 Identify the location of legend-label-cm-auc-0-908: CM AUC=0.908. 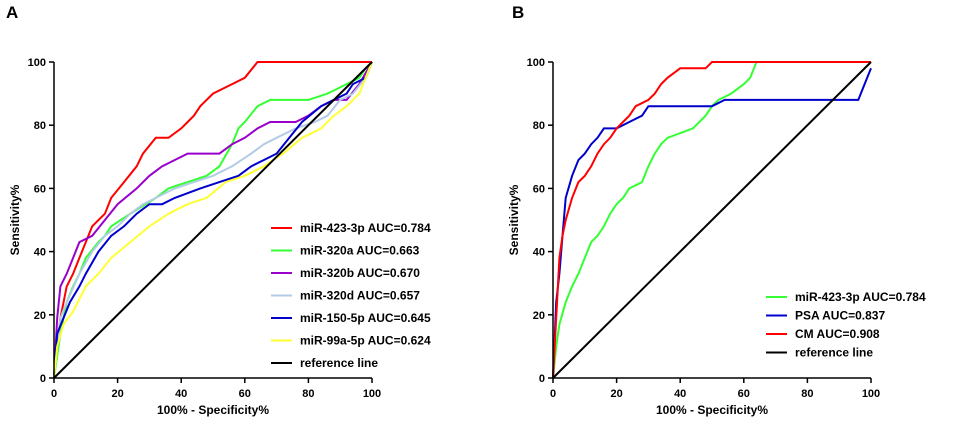
(837, 334).